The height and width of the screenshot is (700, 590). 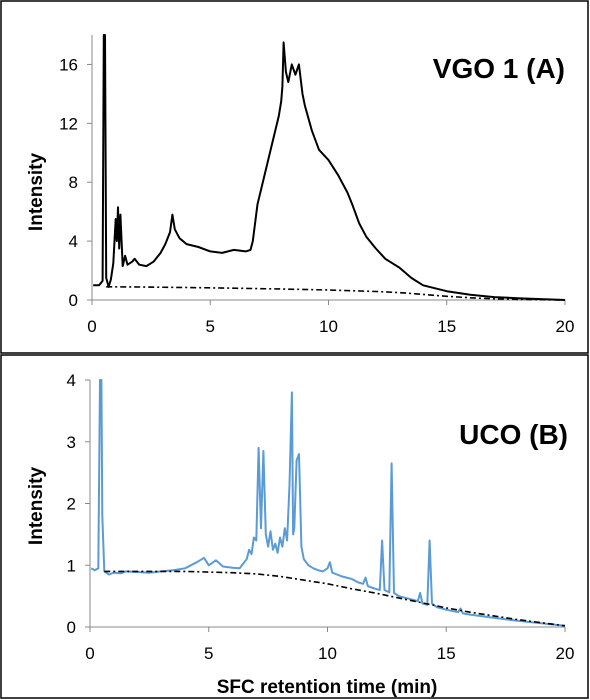 I want to click on panel-b-y-axis-label: Intensity, so click(x=36, y=506).